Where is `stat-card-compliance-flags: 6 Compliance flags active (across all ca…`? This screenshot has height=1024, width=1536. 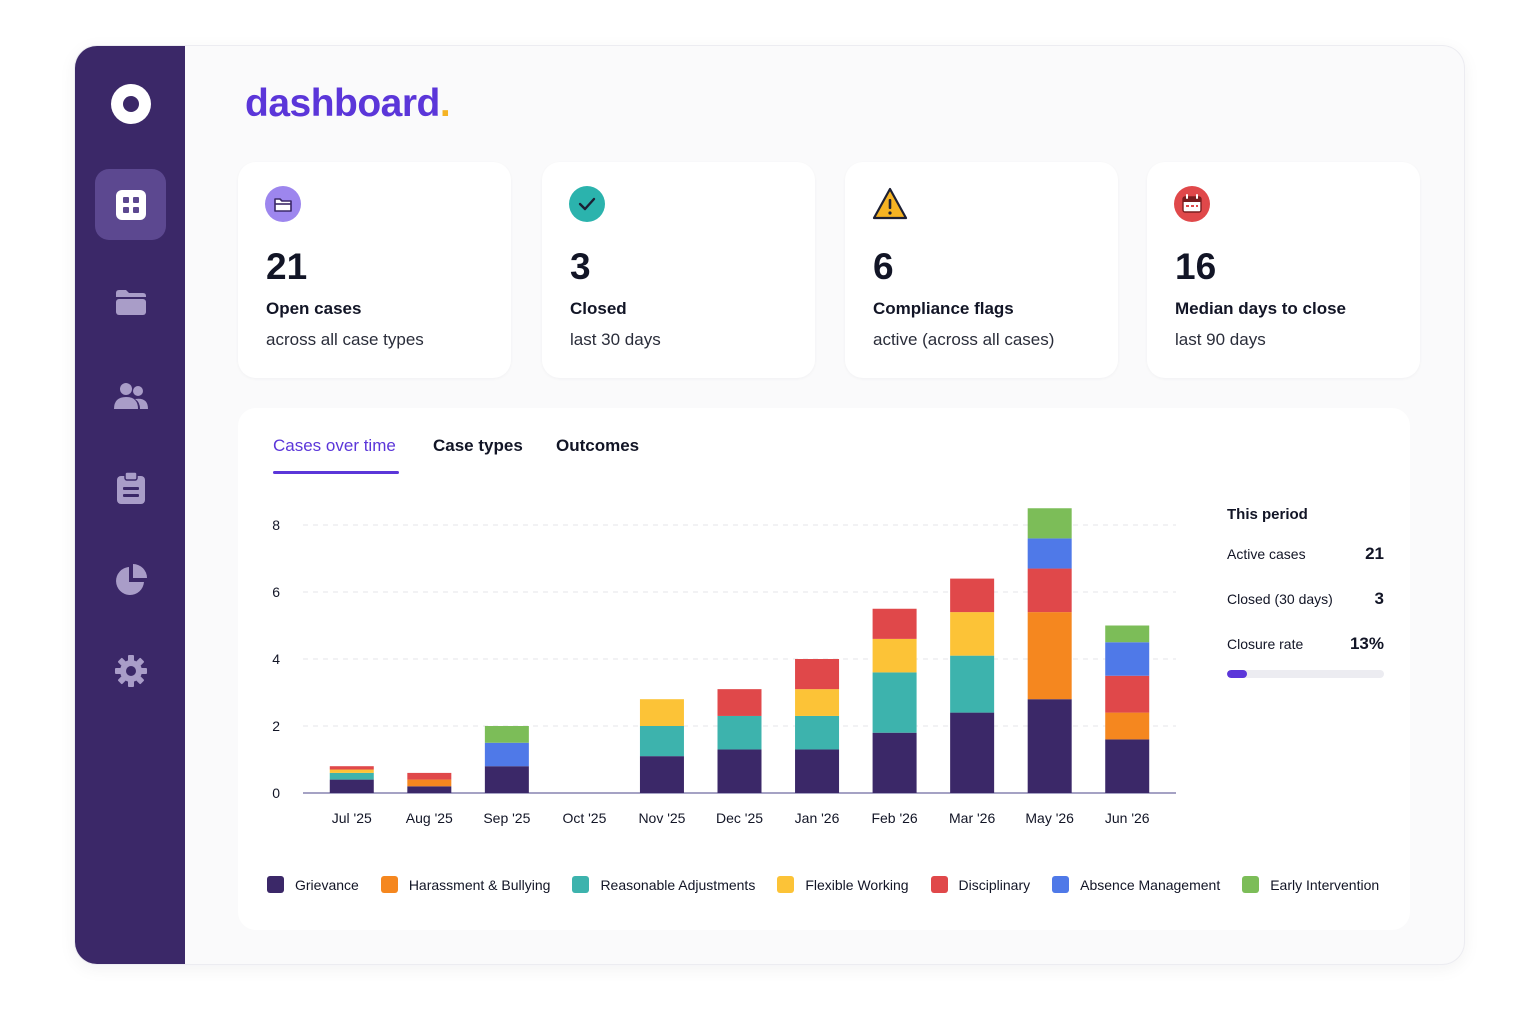 stat-card-compliance-flags: 6 Compliance flags active (across all ca… is located at coordinates (981, 270).